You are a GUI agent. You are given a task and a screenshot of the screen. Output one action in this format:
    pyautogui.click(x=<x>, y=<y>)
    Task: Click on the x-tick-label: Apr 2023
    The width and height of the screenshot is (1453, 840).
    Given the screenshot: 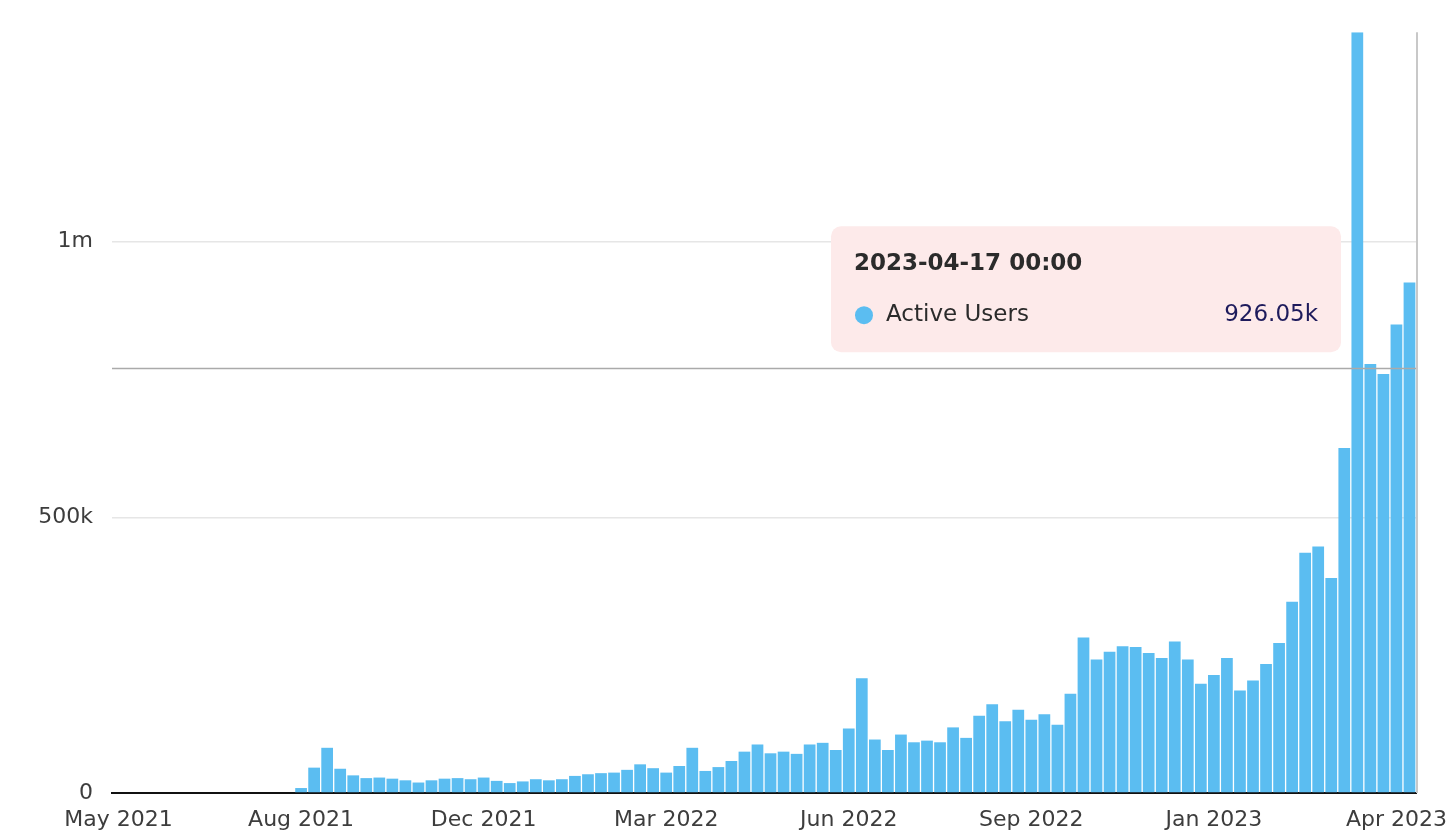 What is the action you would take?
    pyautogui.click(x=1396, y=818)
    